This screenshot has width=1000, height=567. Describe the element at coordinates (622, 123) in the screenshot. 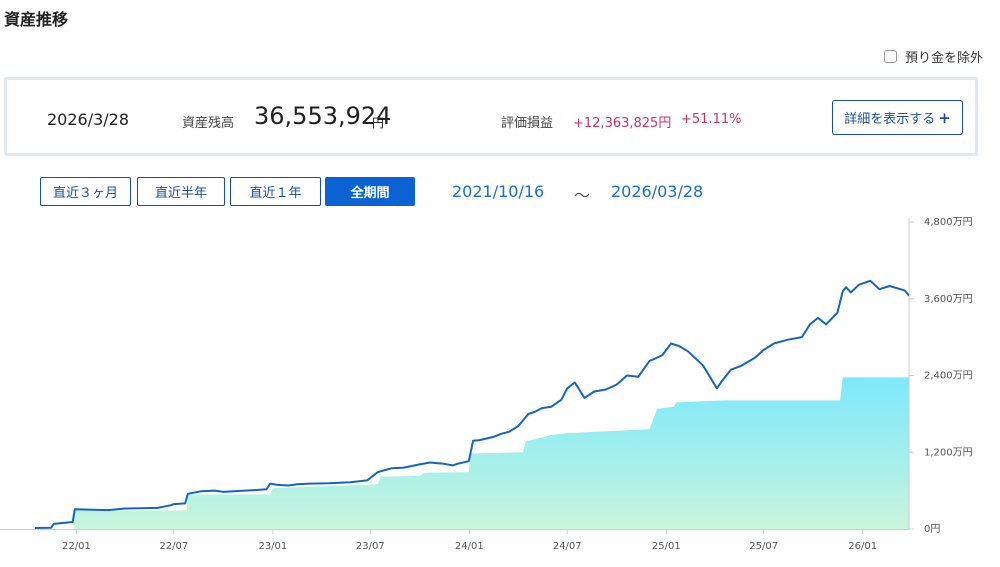

I see `profit-loss-amount: +12,363,825円` at that location.